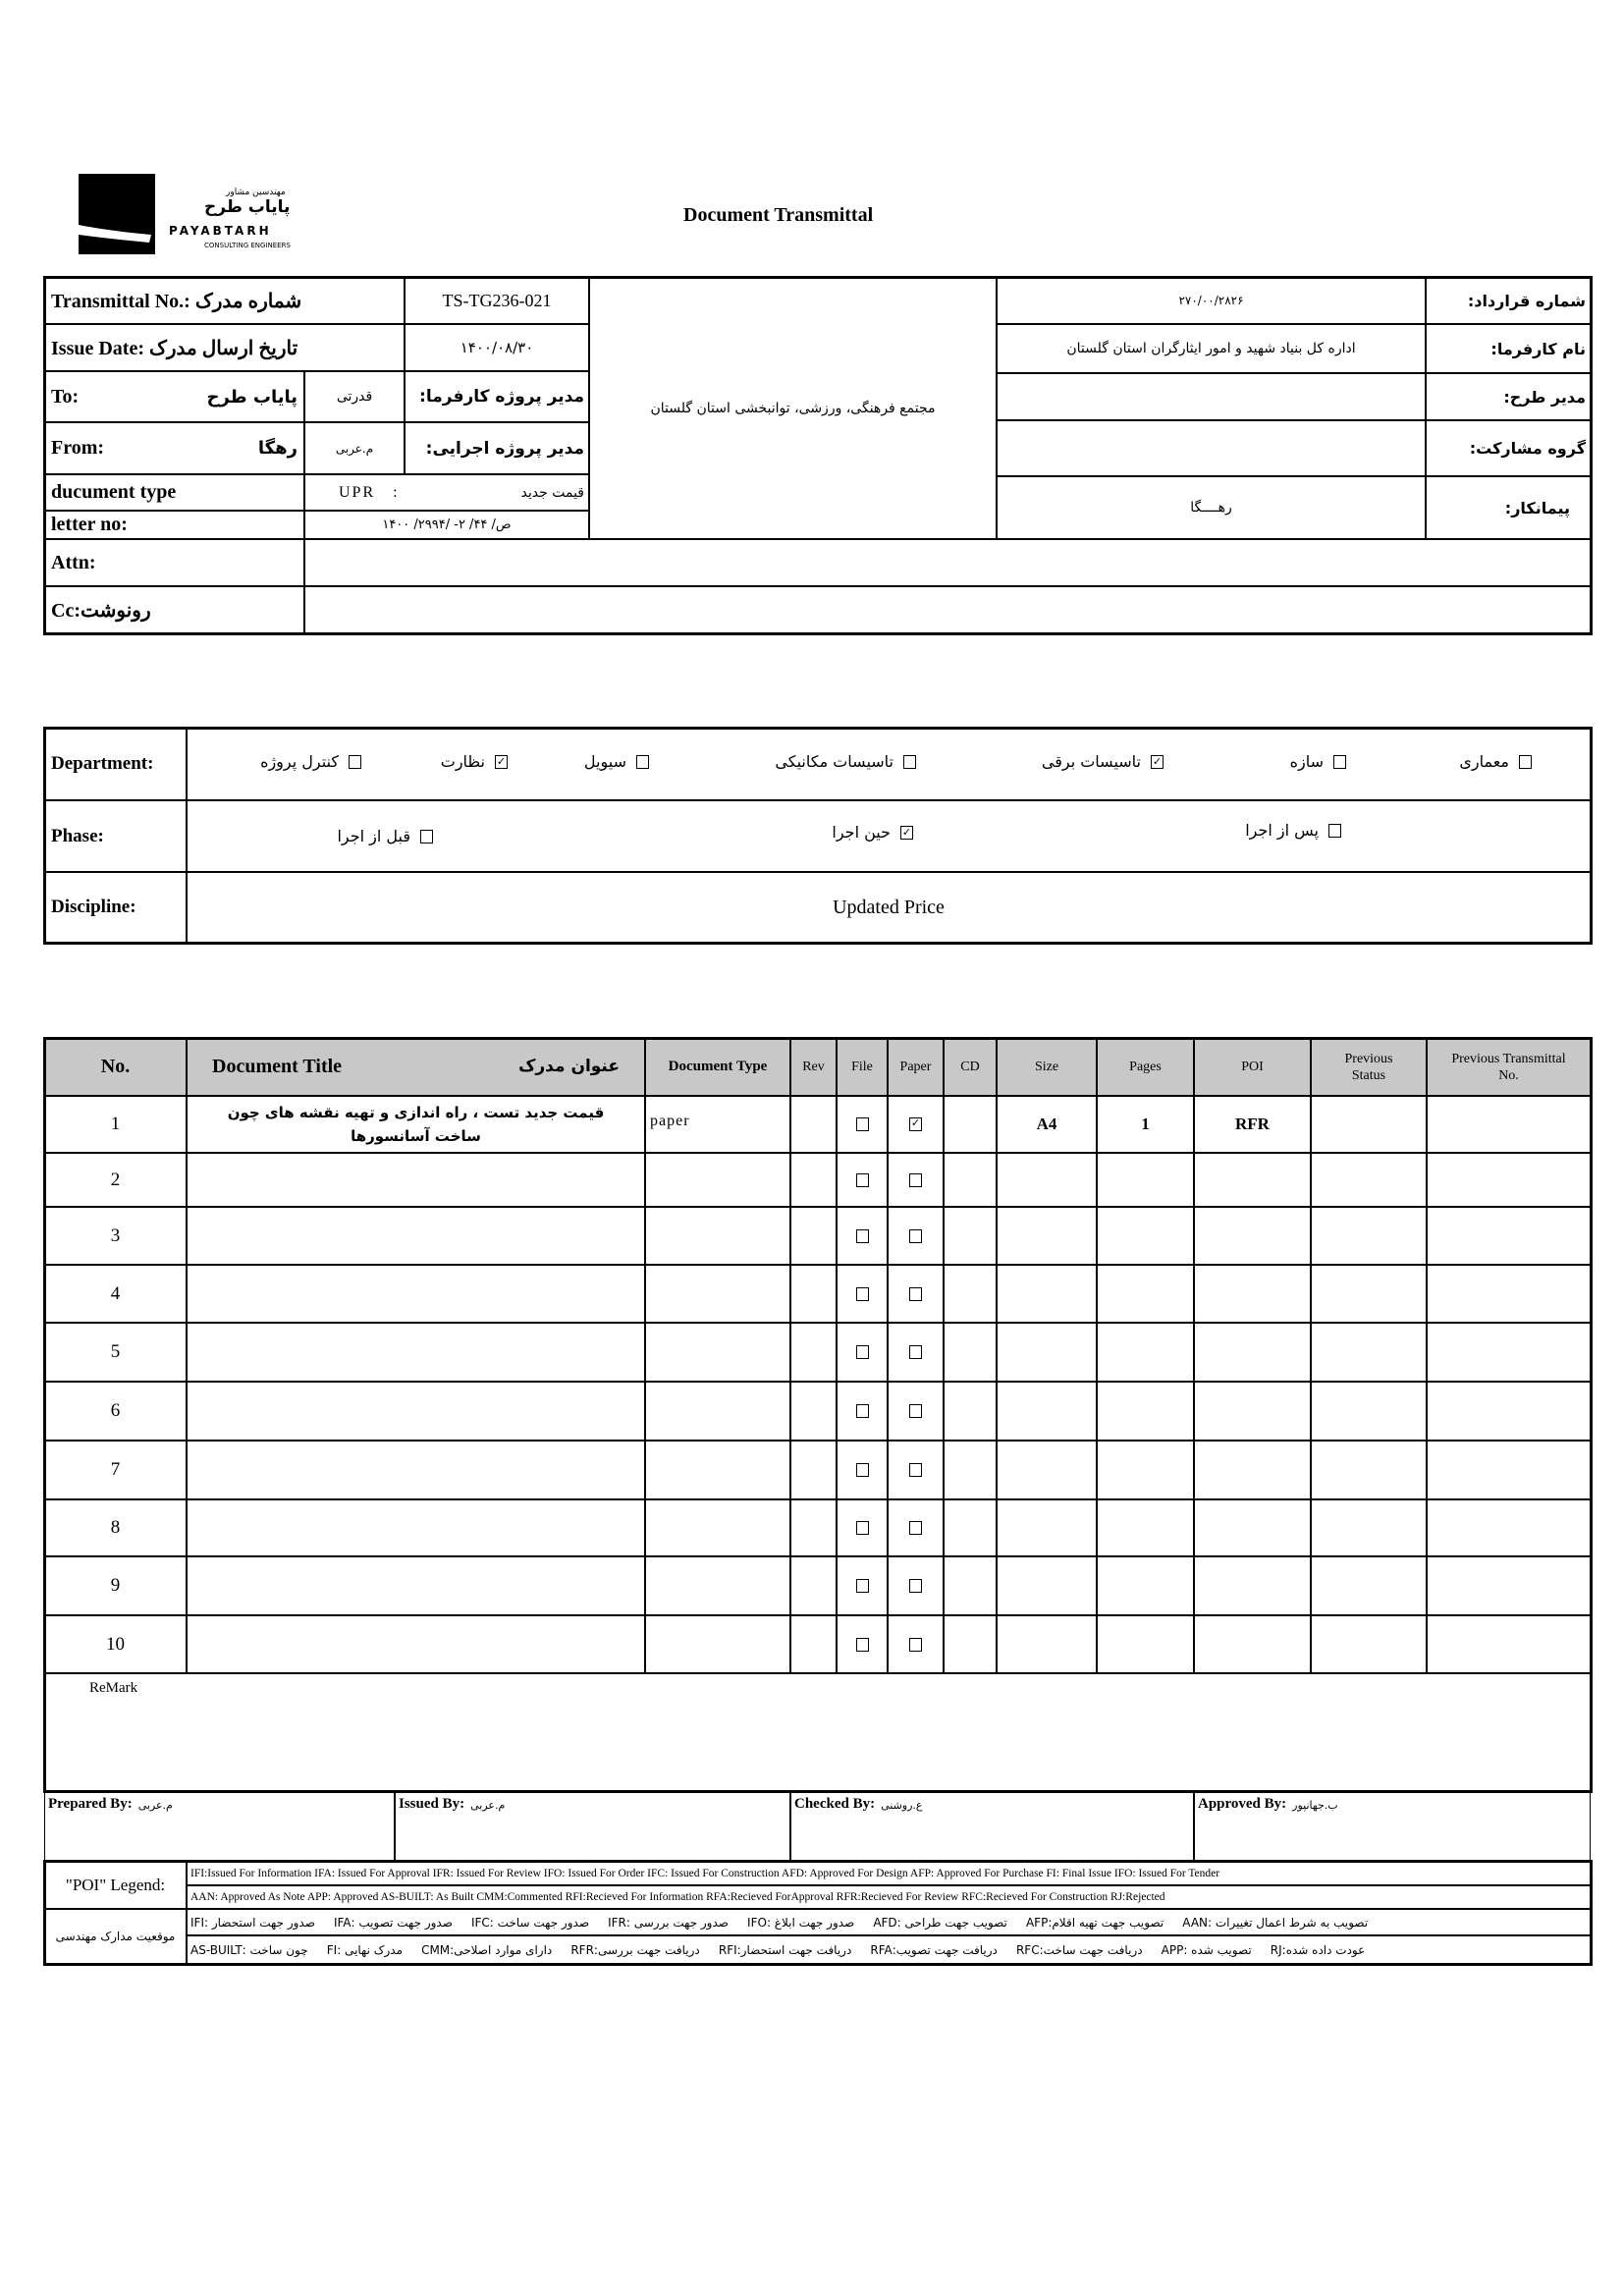 Image resolution: width=1624 pixels, height=2285 pixels. Describe the element at coordinates (1509, 1411) in the screenshot. I see `cell-prev-transmittal` at that location.